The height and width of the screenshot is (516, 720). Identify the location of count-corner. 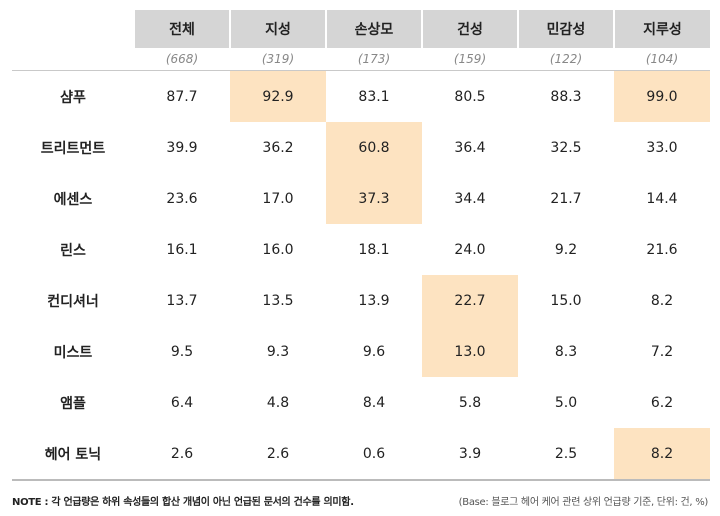
(73, 59).